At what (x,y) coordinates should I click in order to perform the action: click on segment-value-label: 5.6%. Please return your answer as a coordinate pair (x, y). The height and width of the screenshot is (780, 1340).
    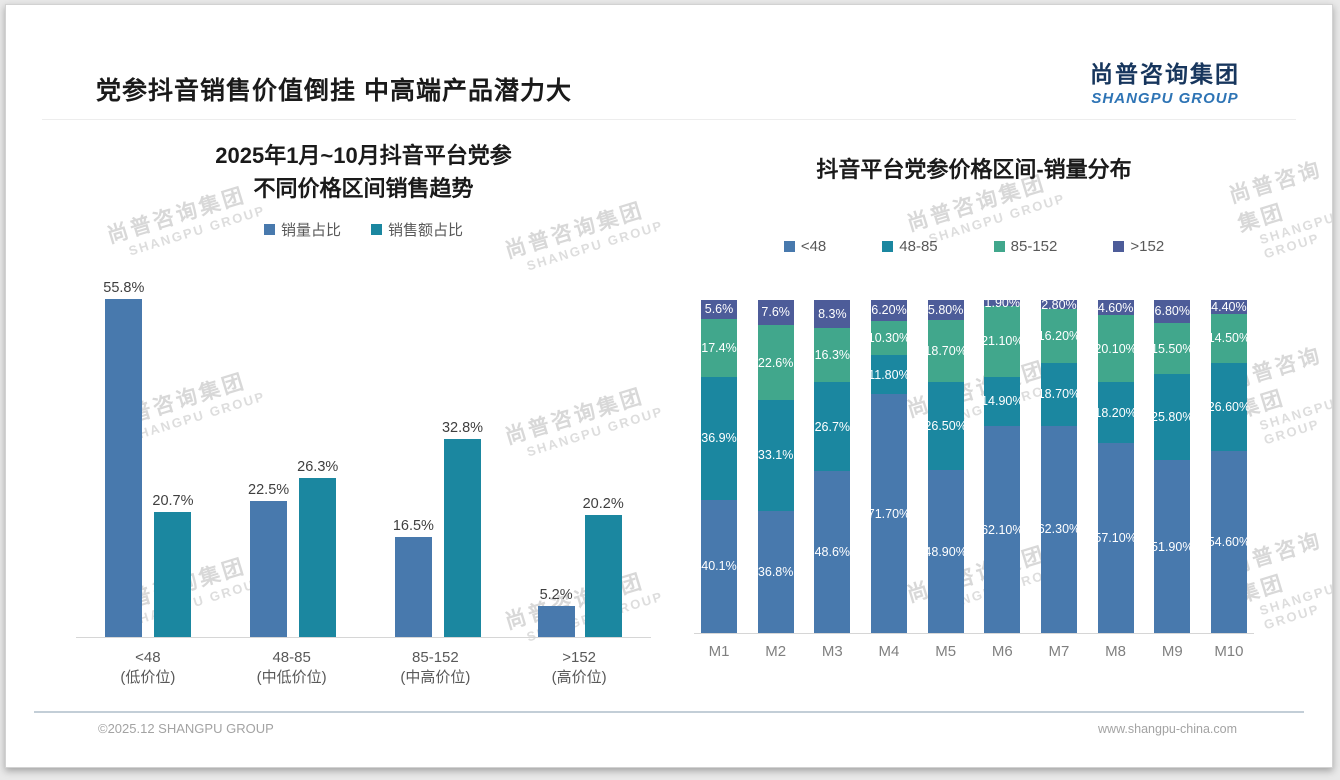
    Looking at the image, I should click on (719, 309).